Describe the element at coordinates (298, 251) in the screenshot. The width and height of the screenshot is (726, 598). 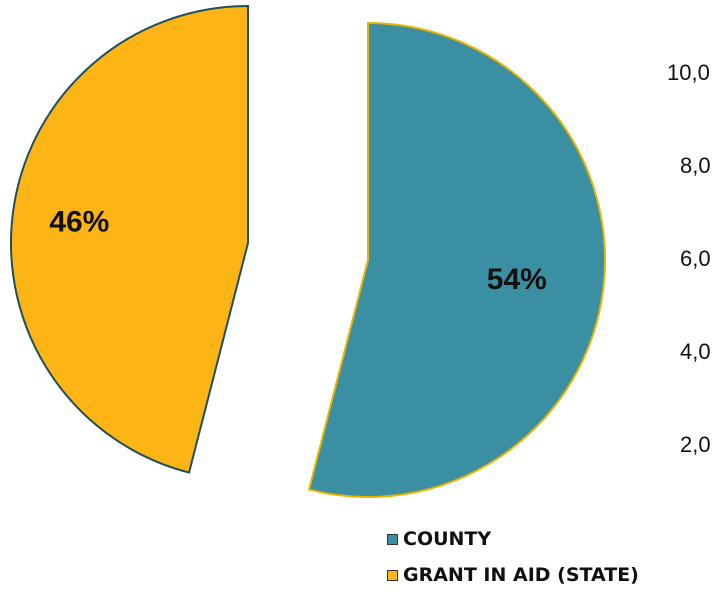
I see `pie-data-labels: 54% 46%` at that location.